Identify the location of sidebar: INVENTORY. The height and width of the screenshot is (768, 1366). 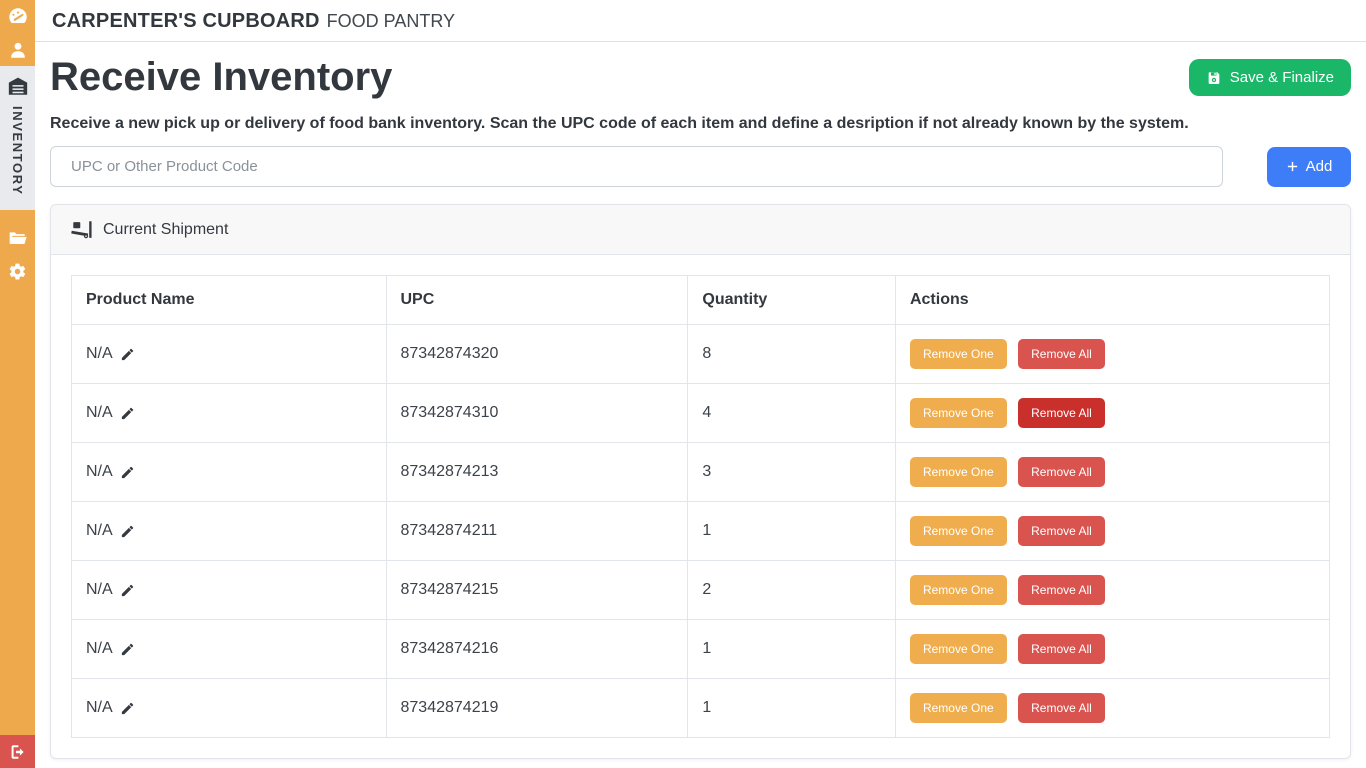
(17, 384).